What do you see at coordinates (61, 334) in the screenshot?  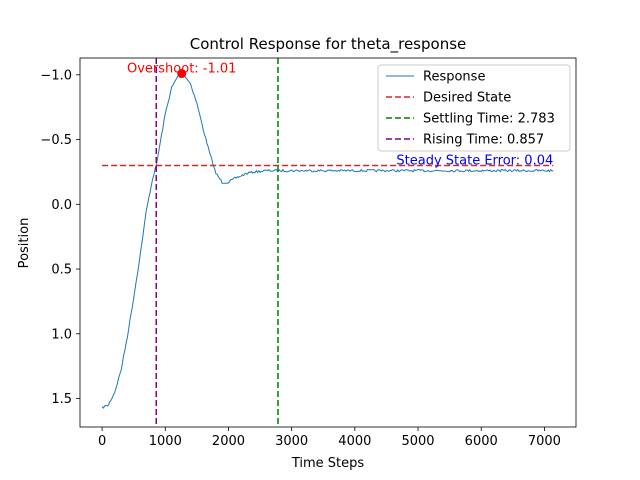 I see `y-tick-label: 1.0` at bounding box center [61, 334].